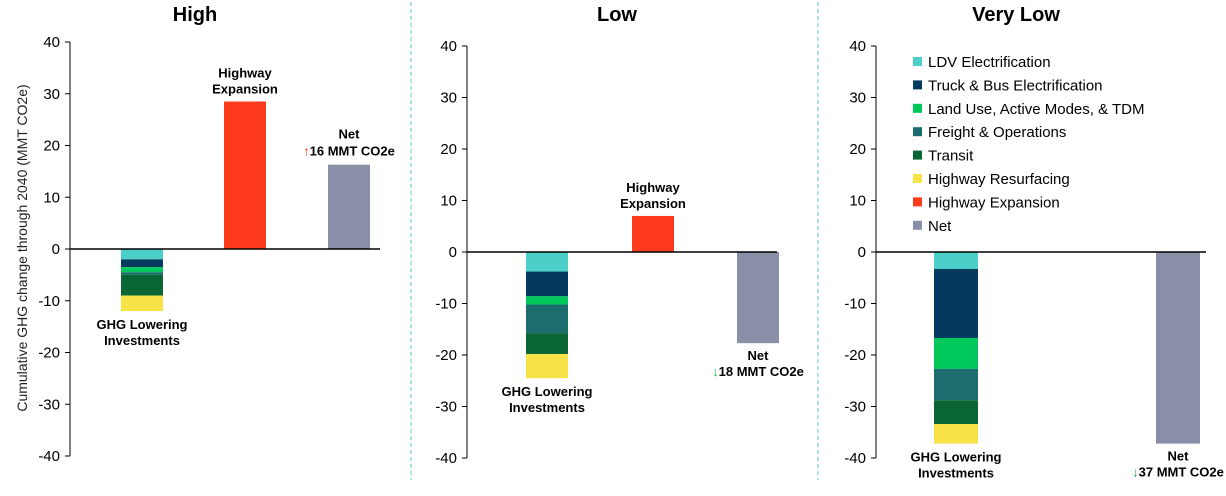 The height and width of the screenshot is (496, 1226). What do you see at coordinates (761, 371) in the screenshot?
I see `net-change-value: 18 MMT CO2e` at bounding box center [761, 371].